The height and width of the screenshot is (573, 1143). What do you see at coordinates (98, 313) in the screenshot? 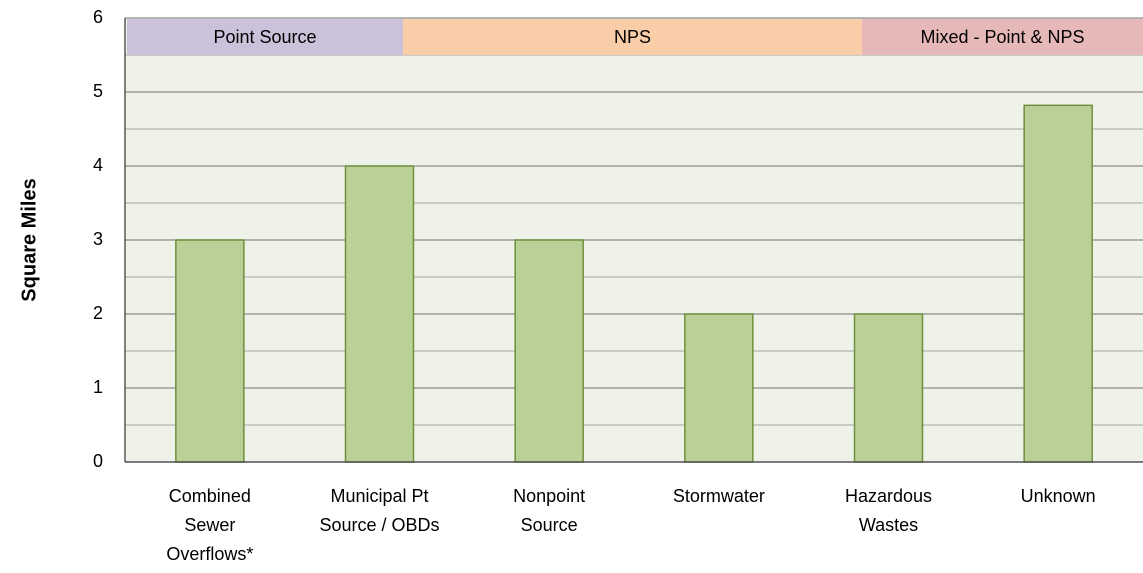
I see `y-tick-label: 2` at bounding box center [98, 313].